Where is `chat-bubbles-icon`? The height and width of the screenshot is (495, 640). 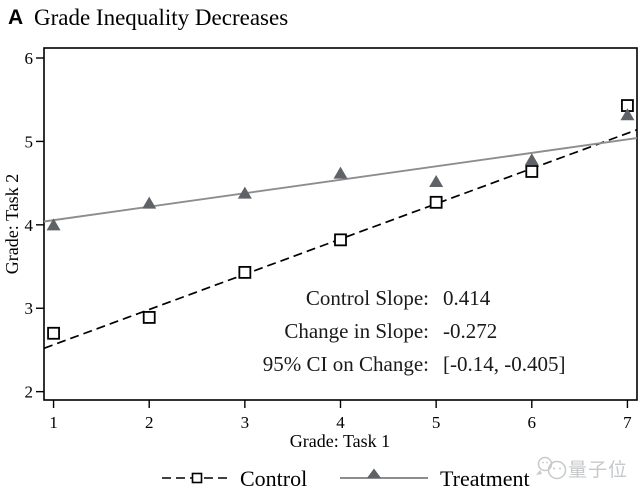
chat-bubbles-icon is located at coordinates (551, 468).